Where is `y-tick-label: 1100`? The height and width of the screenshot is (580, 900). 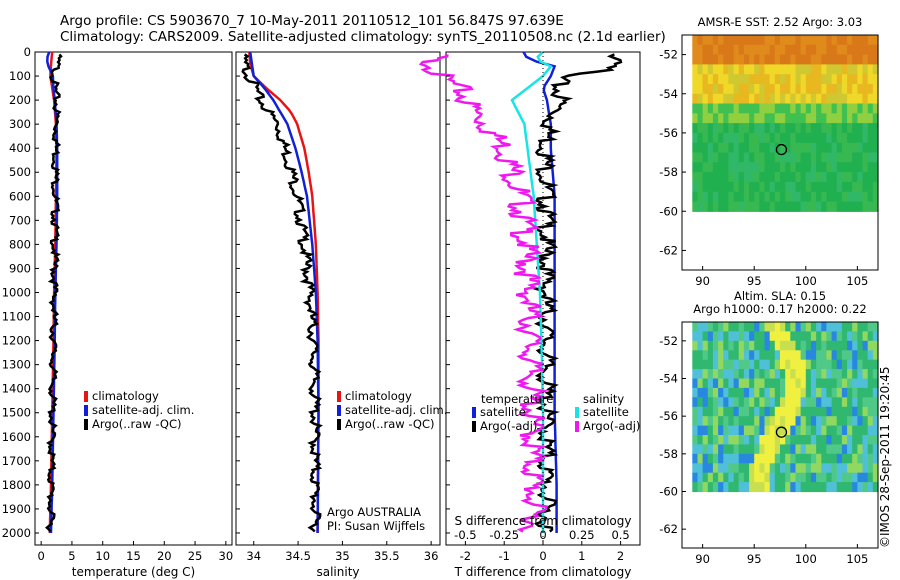 y-tick-label: 1100 is located at coordinates (16, 317).